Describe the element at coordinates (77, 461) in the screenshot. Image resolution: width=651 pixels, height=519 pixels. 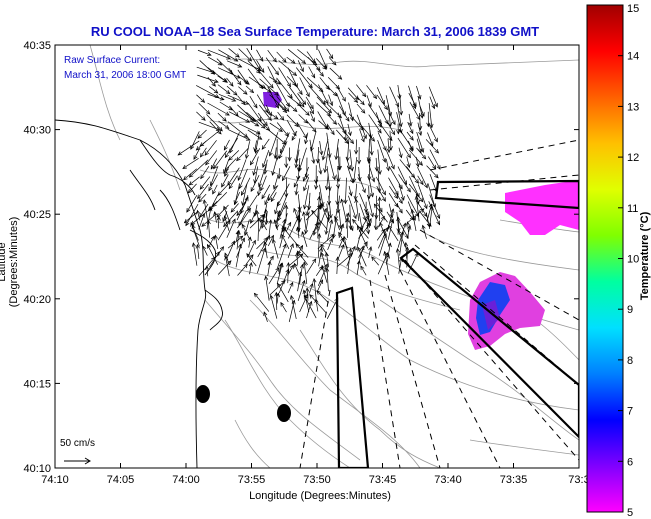
I see `scale-arrow` at that location.